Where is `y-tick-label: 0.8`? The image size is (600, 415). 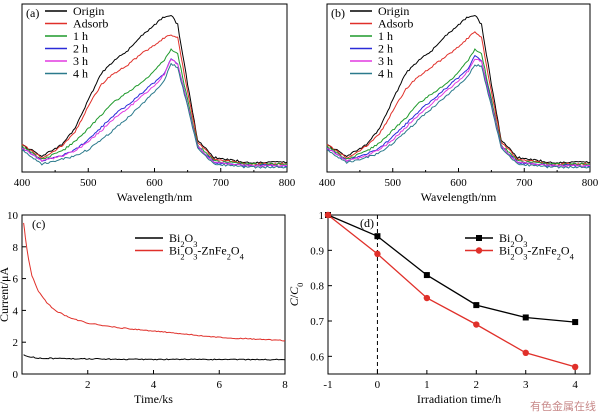 y-tick-label: 0.8 is located at coordinates (317, 287).